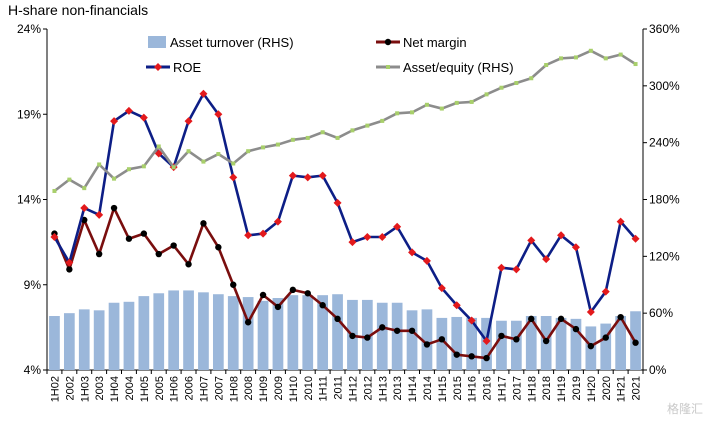 This screenshot has width=711, height=421. What do you see at coordinates (664, 86) in the screenshot?
I see `right-tick-label: 300%` at bounding box center [664, 86].